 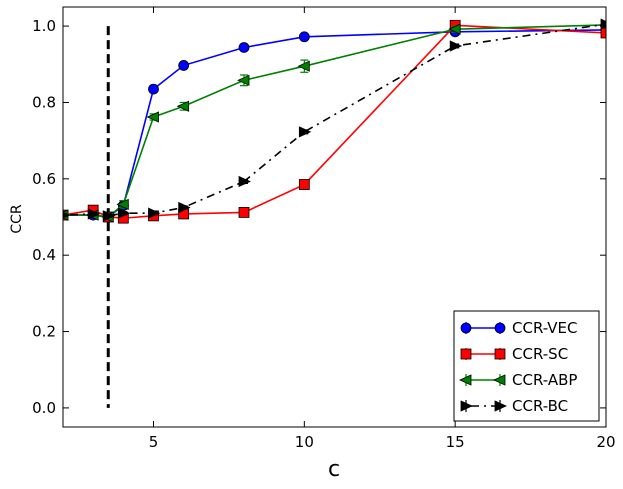 I want to click on legend-item-ccr-bc: CCR-BC, so click(x=514, y=406).